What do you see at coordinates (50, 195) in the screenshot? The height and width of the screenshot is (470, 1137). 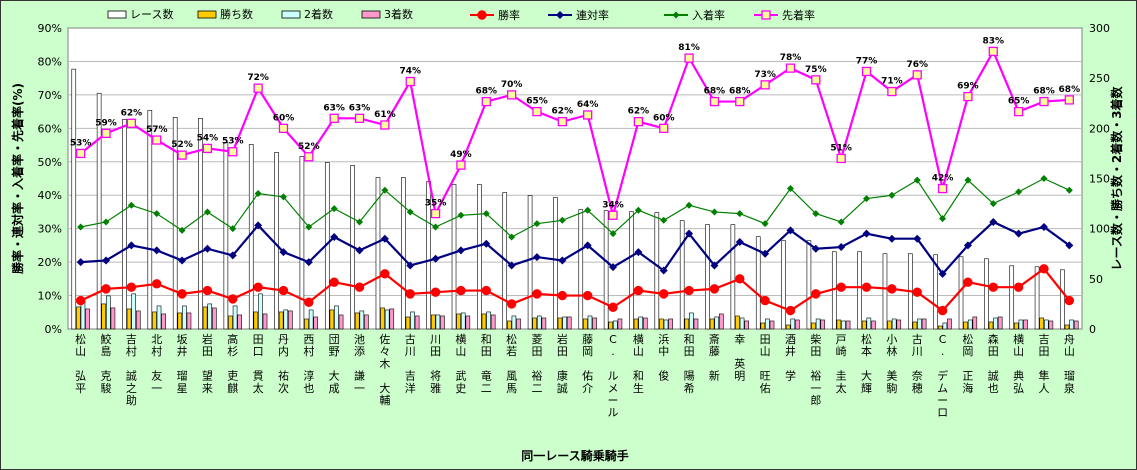 I see `left-tick-label: 40%` at bounding box center [50, 195].